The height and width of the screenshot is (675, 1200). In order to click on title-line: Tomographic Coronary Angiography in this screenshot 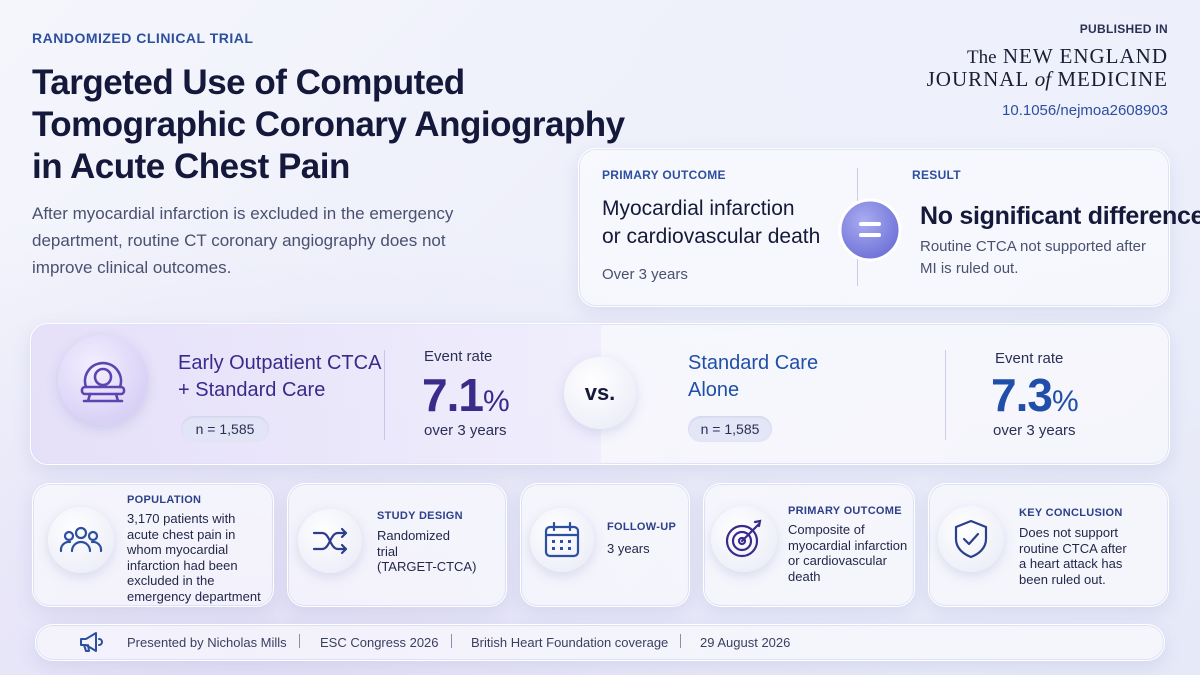, I will do `click(328, 124)`.